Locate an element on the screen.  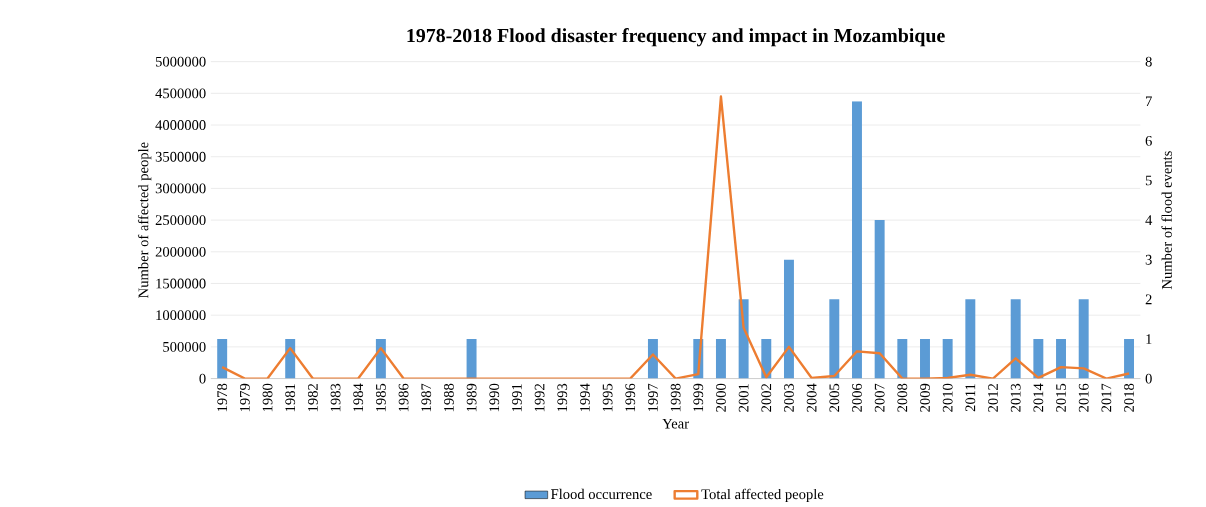
y-tick-label: 3000000 is located at coordinates (180, 188).